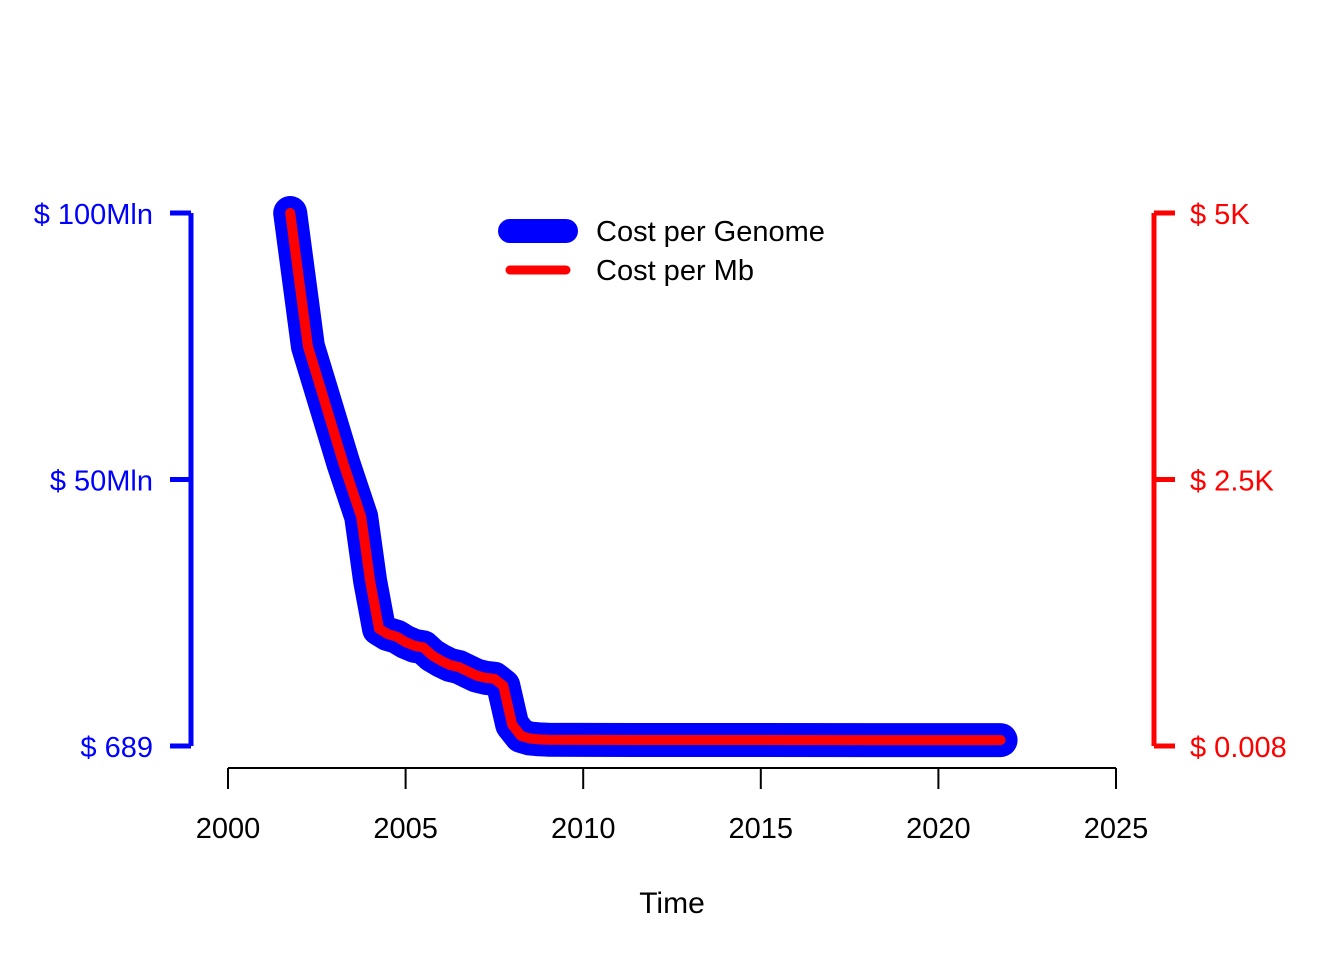 The image size is (1344, 960). What do you see at coordinates (1232, 482) in the screenshot?
I see `right-axis-tick-label: $ 2.5K` at bounding box center [1232, 482].